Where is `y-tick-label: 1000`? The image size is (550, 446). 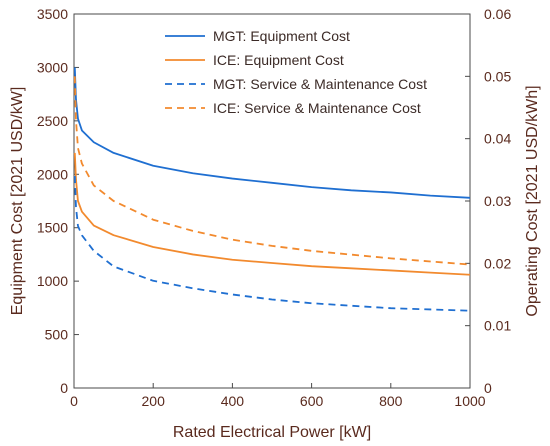
y-tick-label: 1000 is located at coordinates (52, 281).